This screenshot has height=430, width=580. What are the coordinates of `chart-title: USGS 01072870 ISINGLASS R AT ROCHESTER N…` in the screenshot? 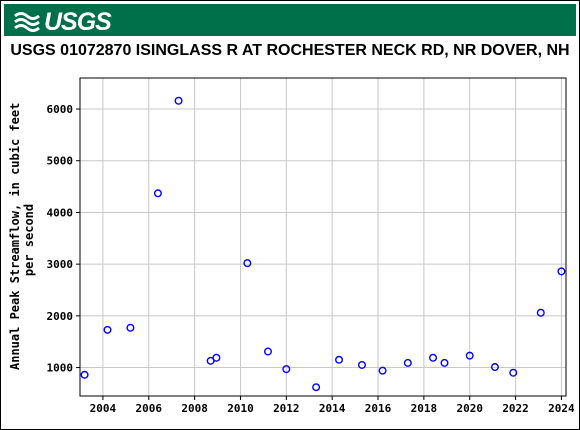 It's located at (290, 50).